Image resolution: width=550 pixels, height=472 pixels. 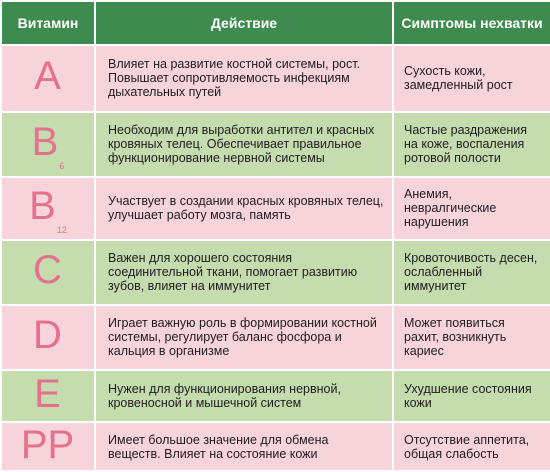 I want to click on header-row: Витамин Действие Симптомы нехватки, so click(x=276, y=23).